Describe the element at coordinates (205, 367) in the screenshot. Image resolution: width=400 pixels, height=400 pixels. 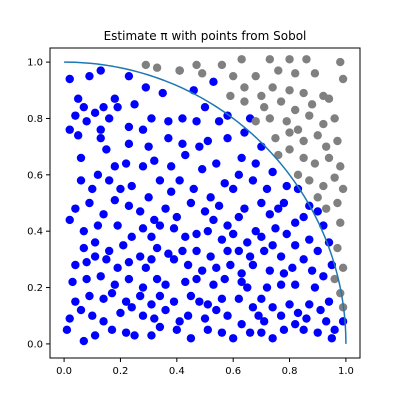
I see `x-axis: 0.0 0.2 0.4 0.6 0.8 1.0` at that location.